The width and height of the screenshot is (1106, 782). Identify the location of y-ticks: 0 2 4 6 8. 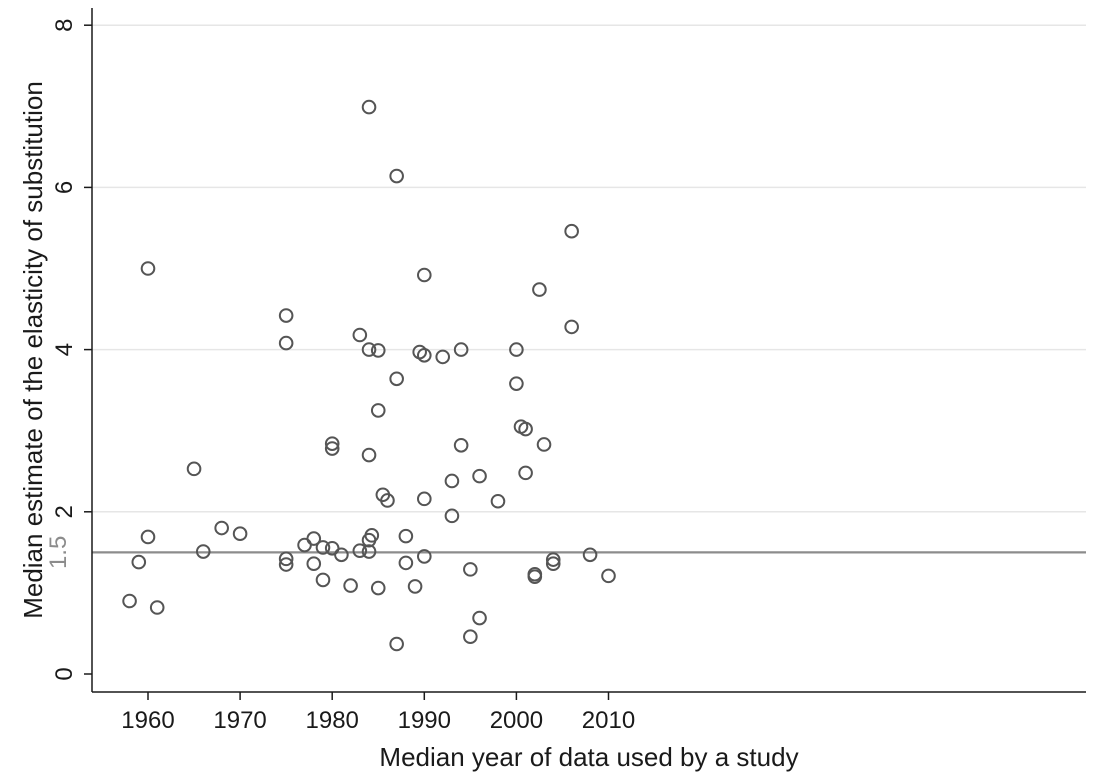
(71, 350).